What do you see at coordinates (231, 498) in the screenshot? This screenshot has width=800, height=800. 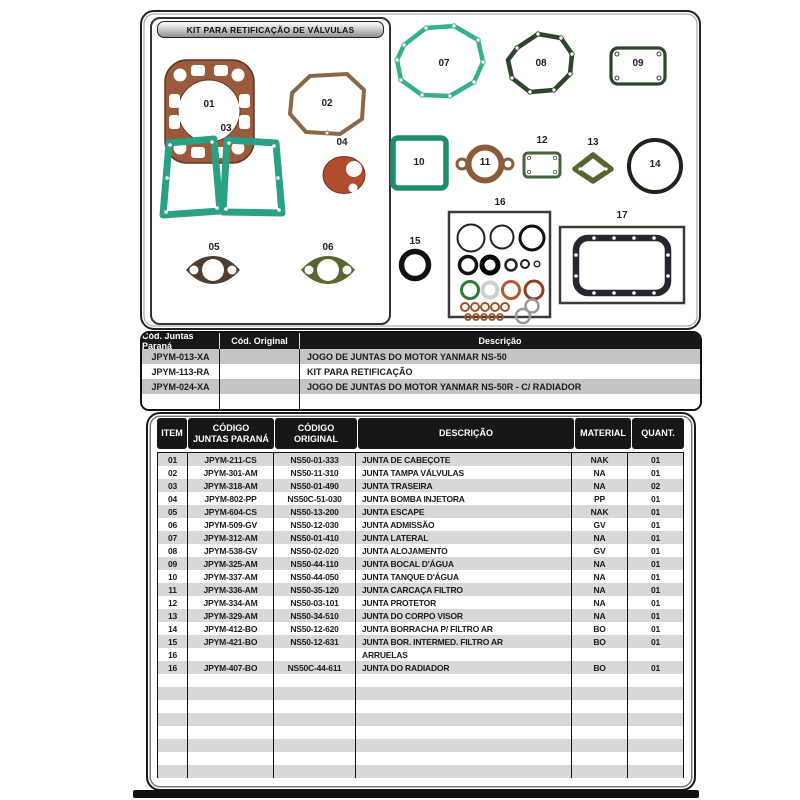 I see `parts-table-cell: JPYM-802-PP` at bounding box center [231, 498].